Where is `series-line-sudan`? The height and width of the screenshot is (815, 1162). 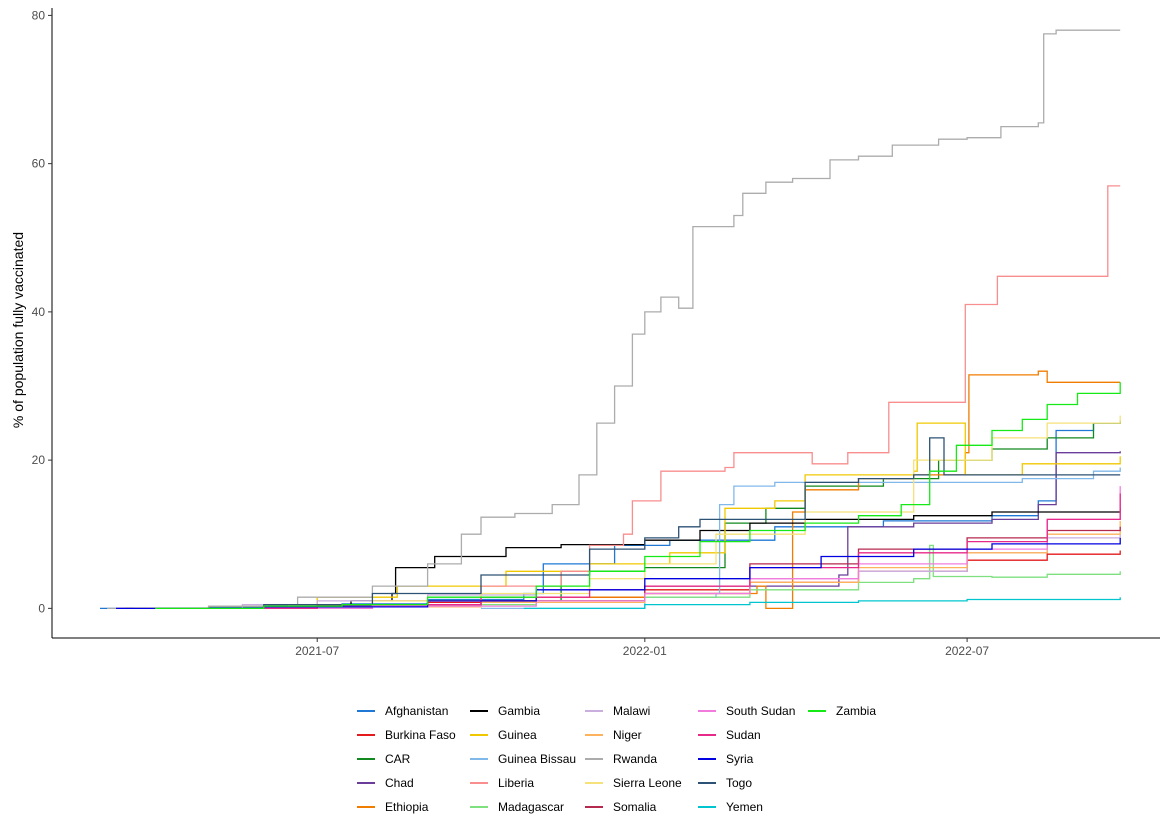
series-line-sudan is located at coordinates (638, 551).